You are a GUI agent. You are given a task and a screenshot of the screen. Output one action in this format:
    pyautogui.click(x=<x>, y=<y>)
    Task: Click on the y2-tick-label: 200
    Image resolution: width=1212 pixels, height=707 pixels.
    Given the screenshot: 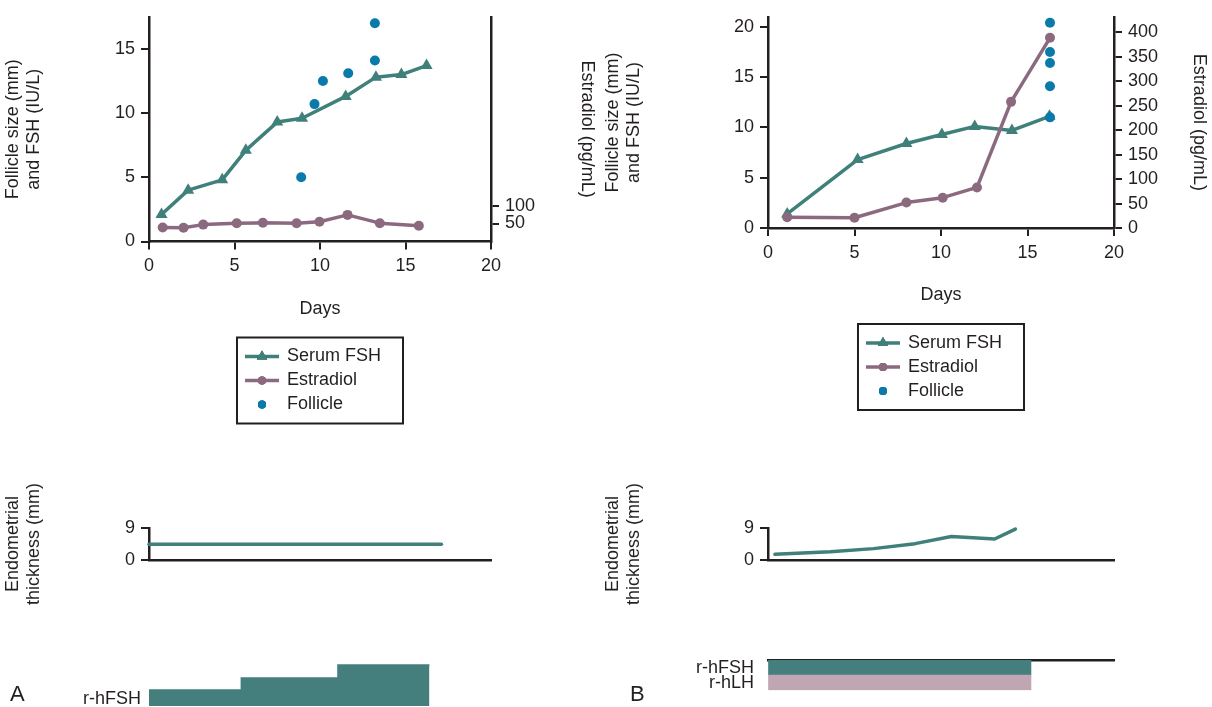 What is the action you would take?
    pyautogui.click(x=1143, y=129)
    